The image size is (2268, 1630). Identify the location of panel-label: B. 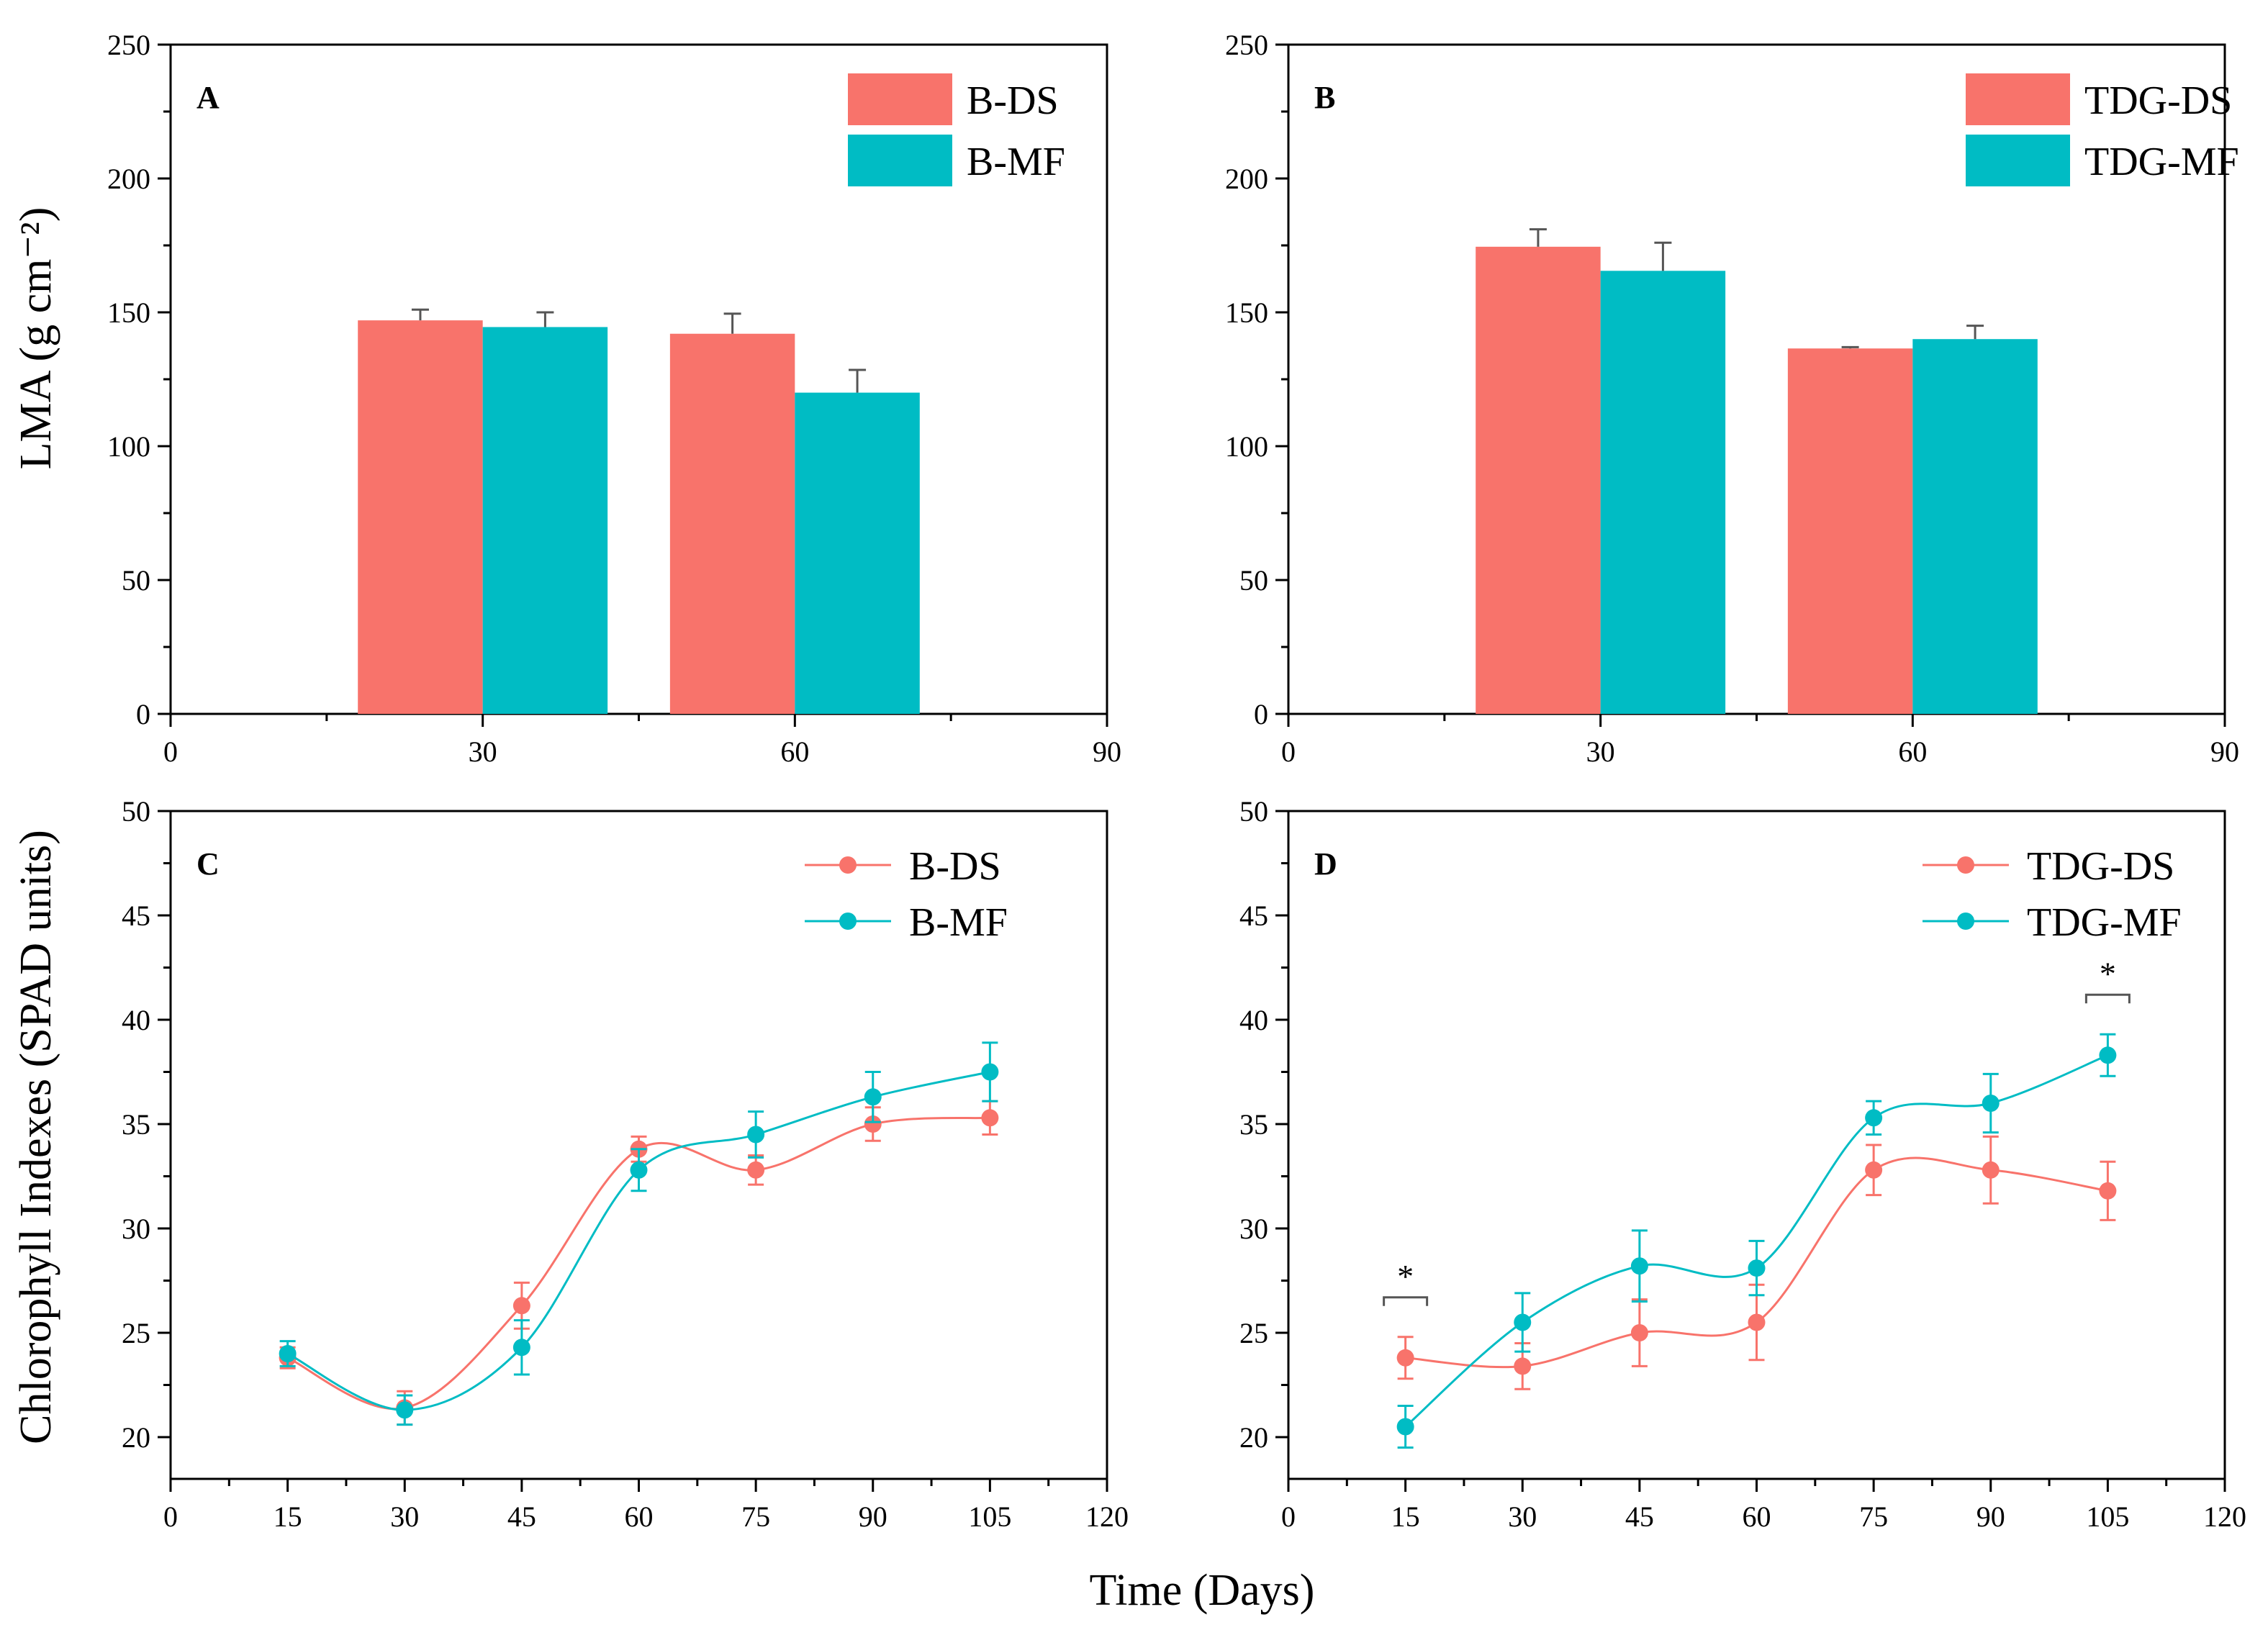
(1324, 97).